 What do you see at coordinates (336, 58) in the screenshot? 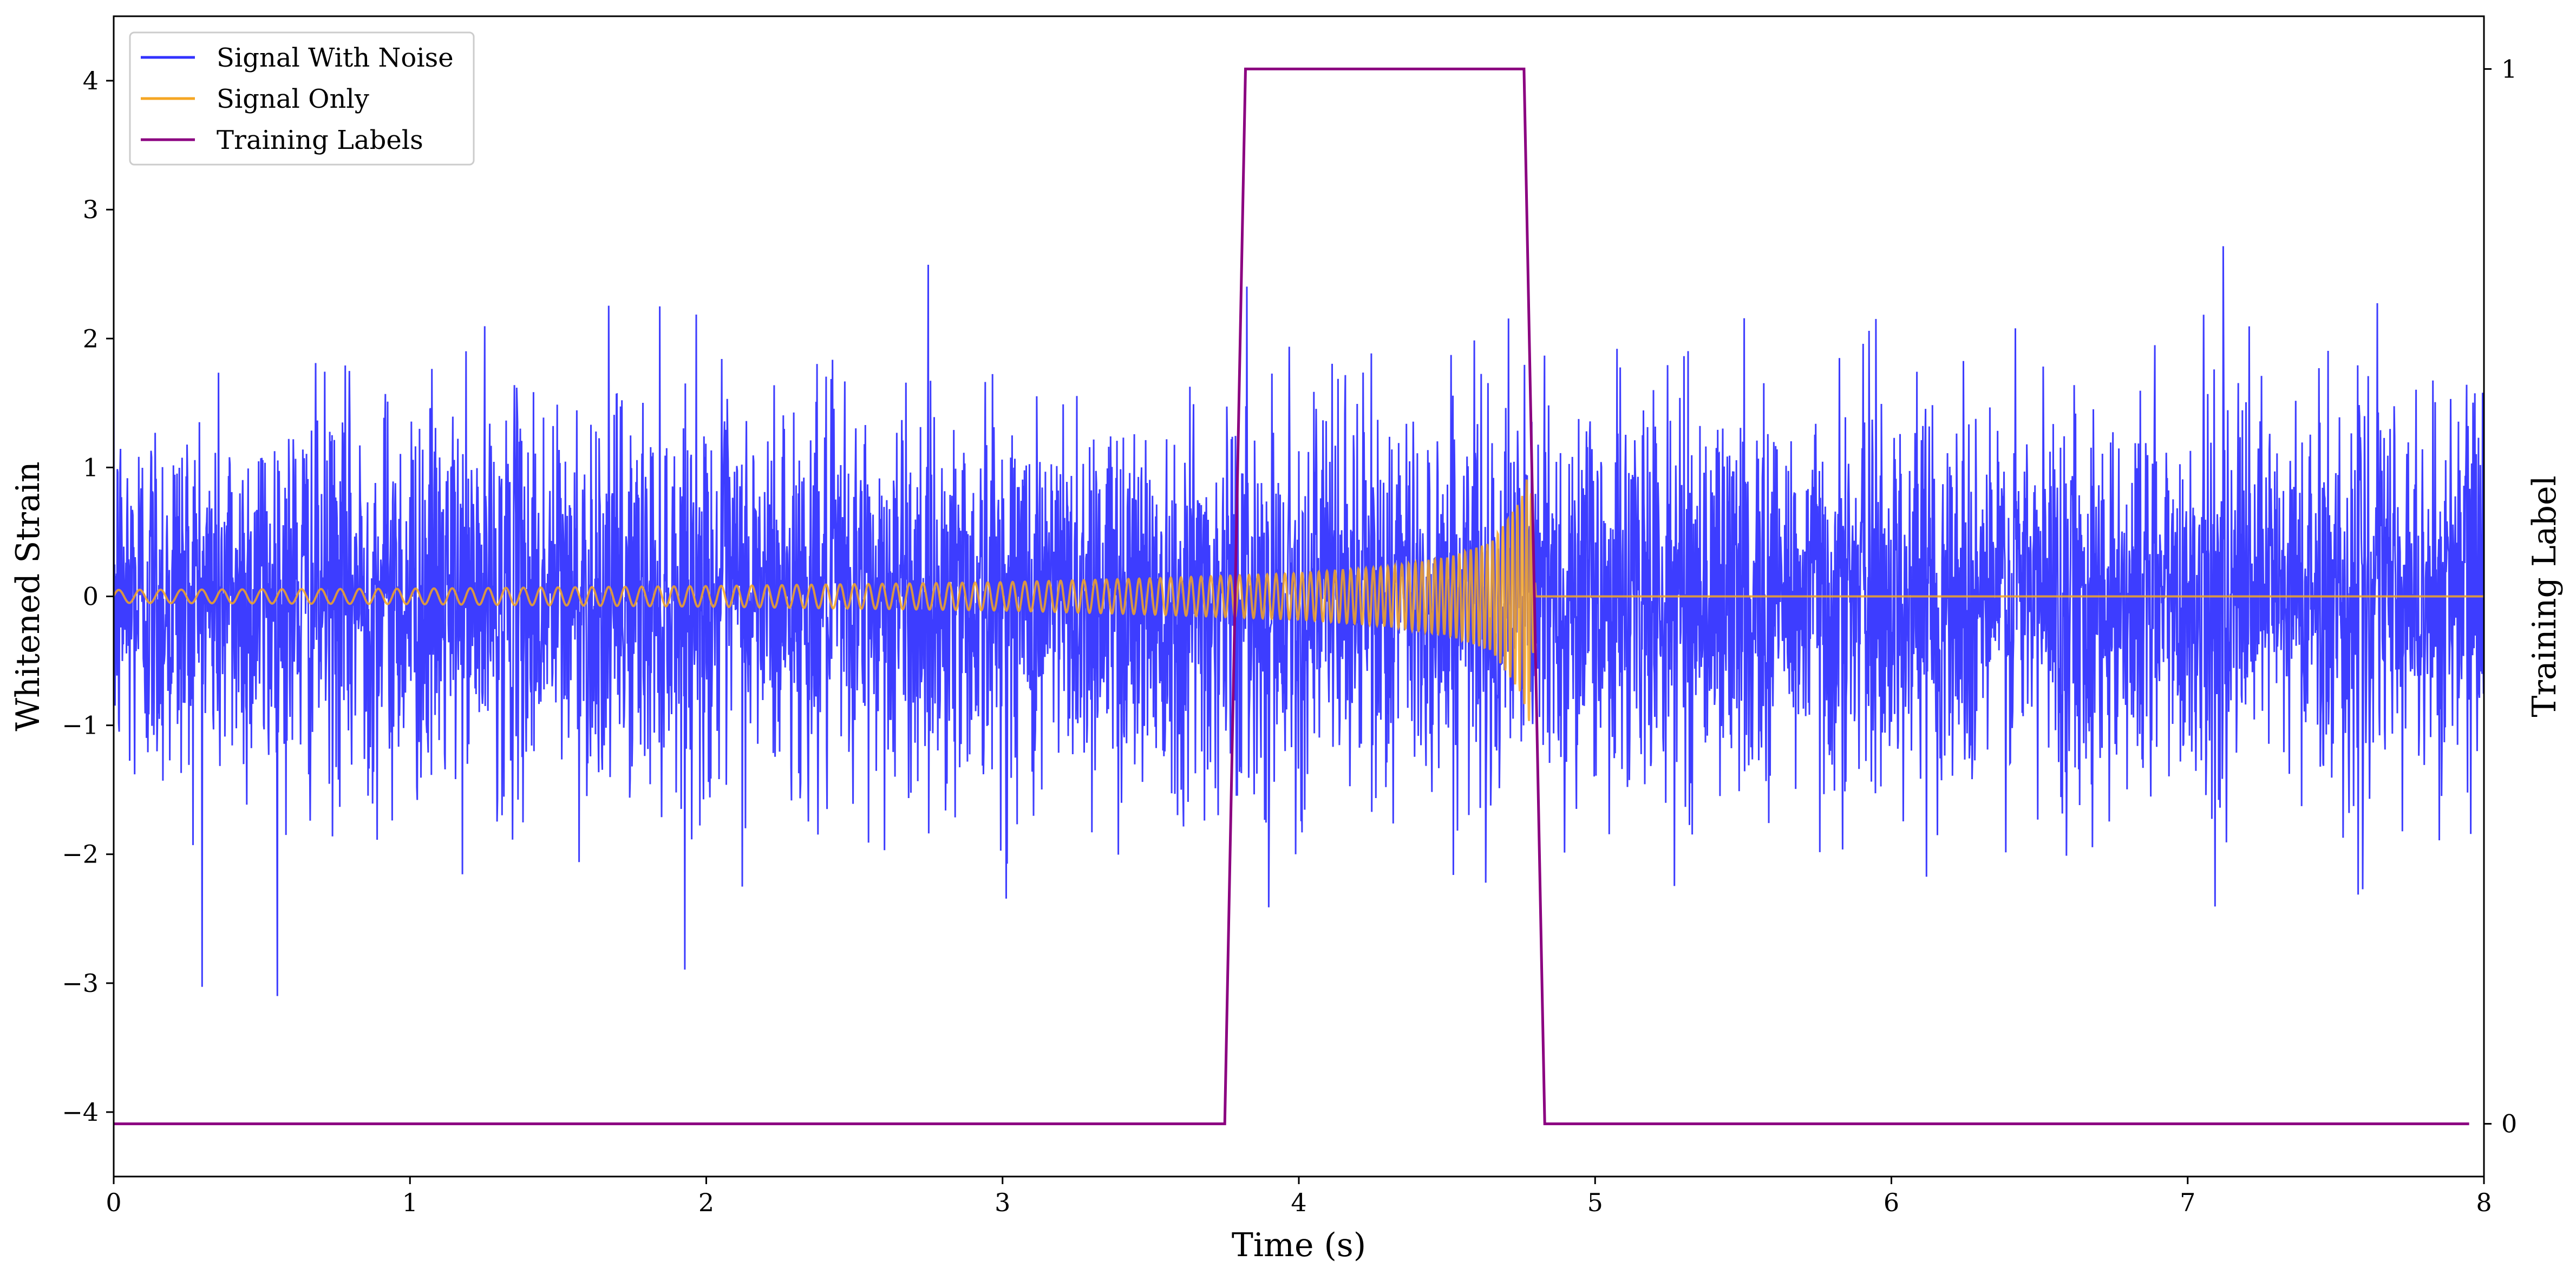
I see `legend-label-signal-with-noise: Signal With Noise` at bounding box center [336, 58].